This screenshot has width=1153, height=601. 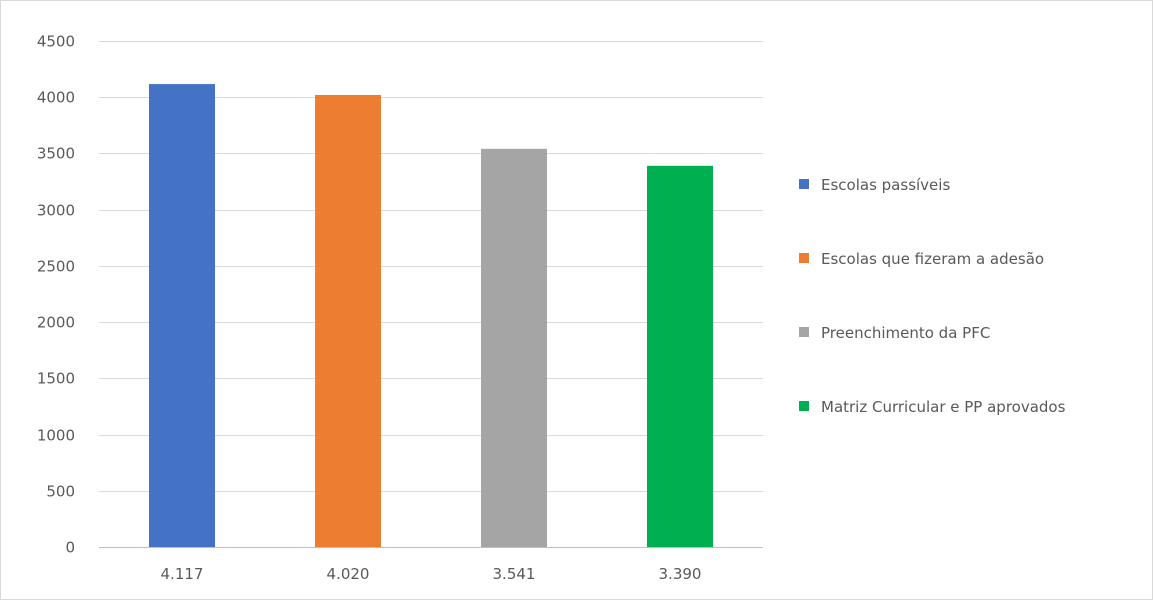 I want to click on legend-label: Matriz Curricular e PP aprovados, so click(x=943, y=407).